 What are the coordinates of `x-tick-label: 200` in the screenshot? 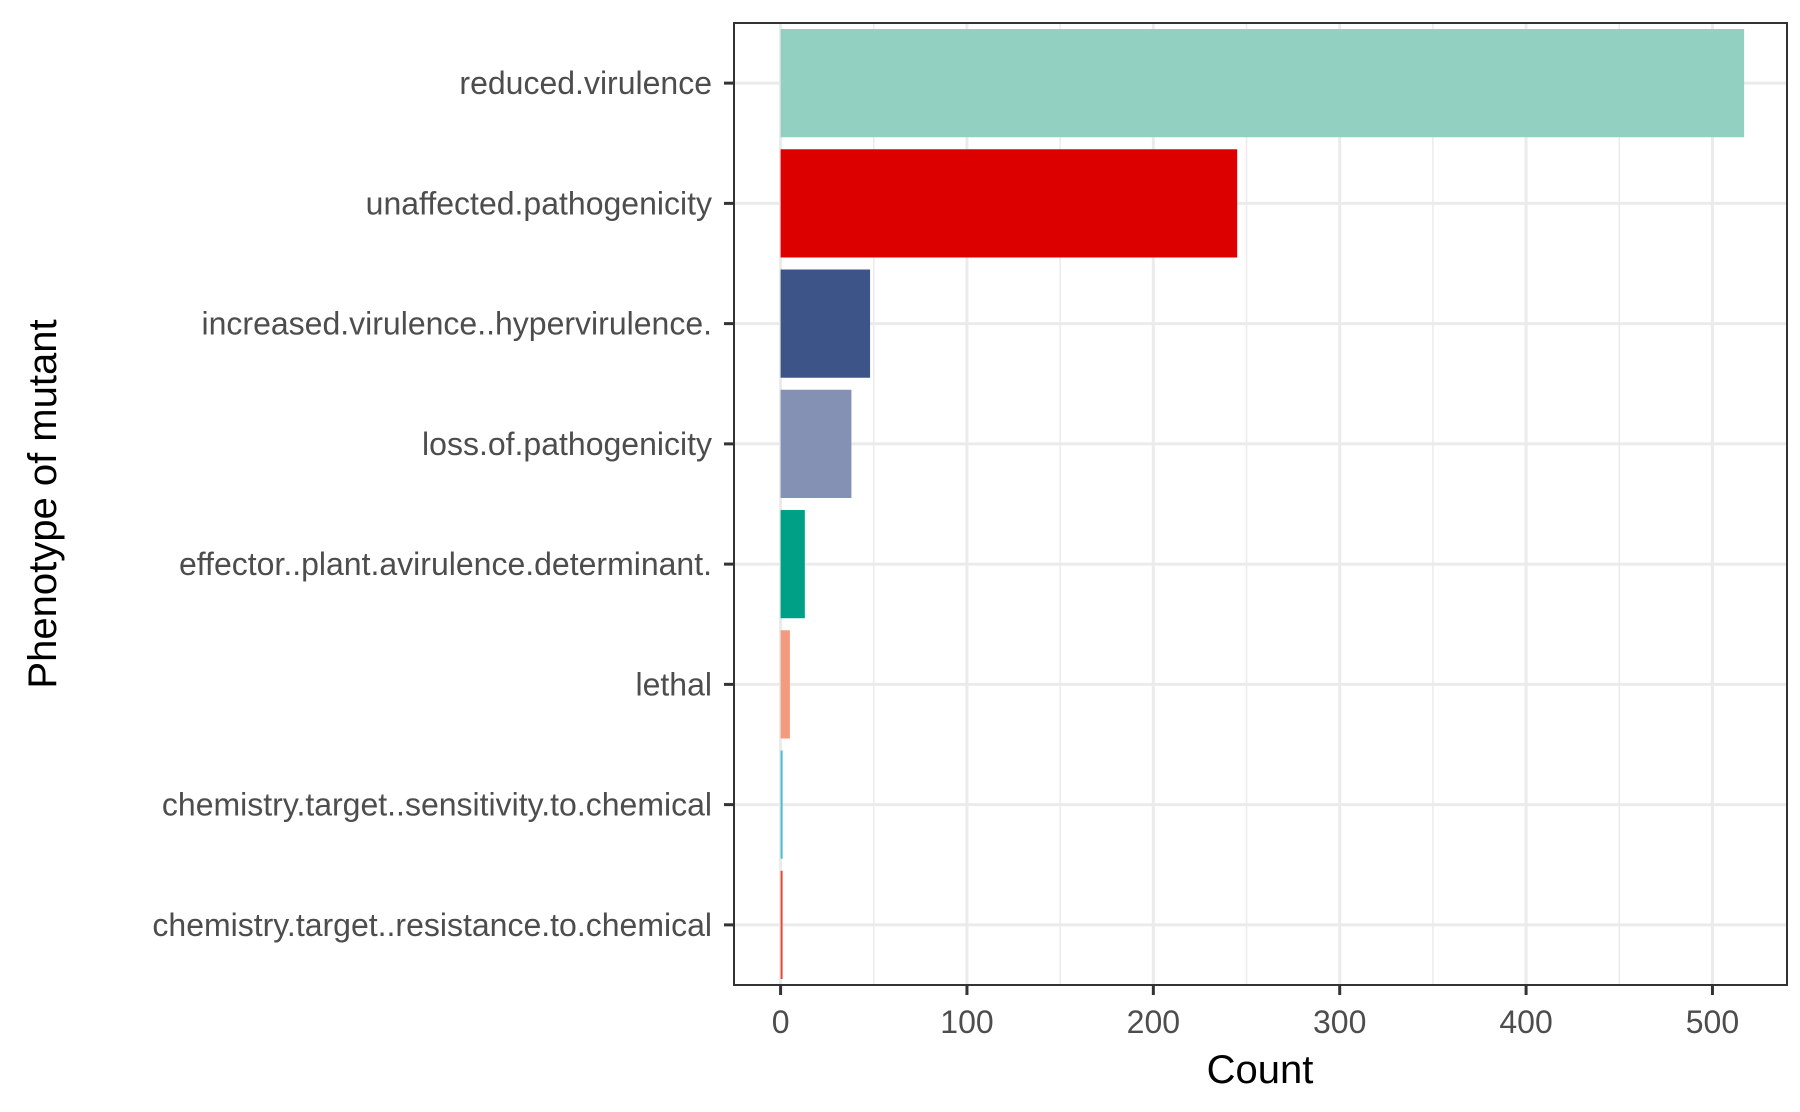 It's located at (1153, 1022).